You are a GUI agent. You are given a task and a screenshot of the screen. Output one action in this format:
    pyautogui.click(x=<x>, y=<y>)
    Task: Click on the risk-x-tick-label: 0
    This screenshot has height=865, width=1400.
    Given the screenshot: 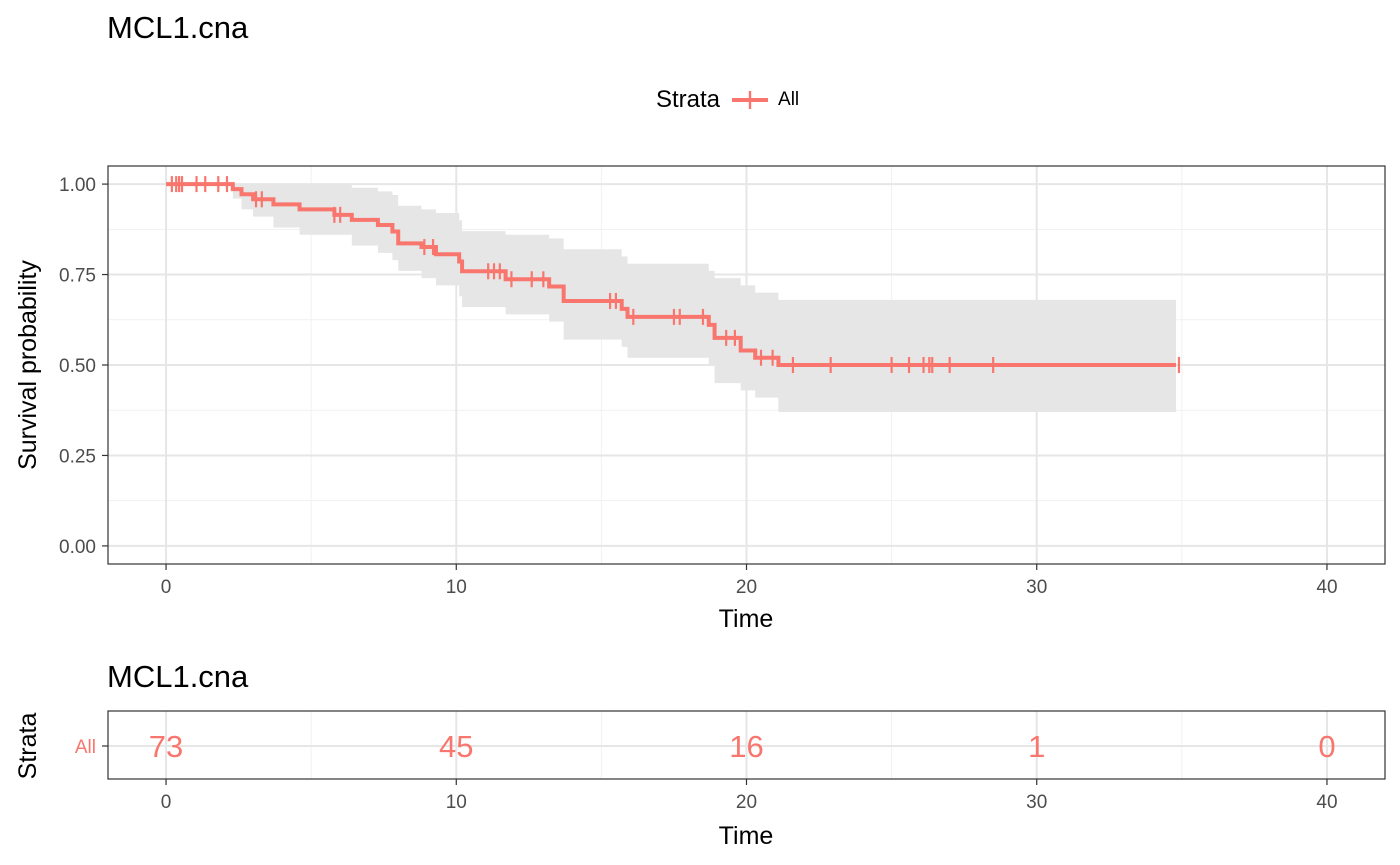 What is the action you would take?
    pyautogui.click(x=166, y=802)
    